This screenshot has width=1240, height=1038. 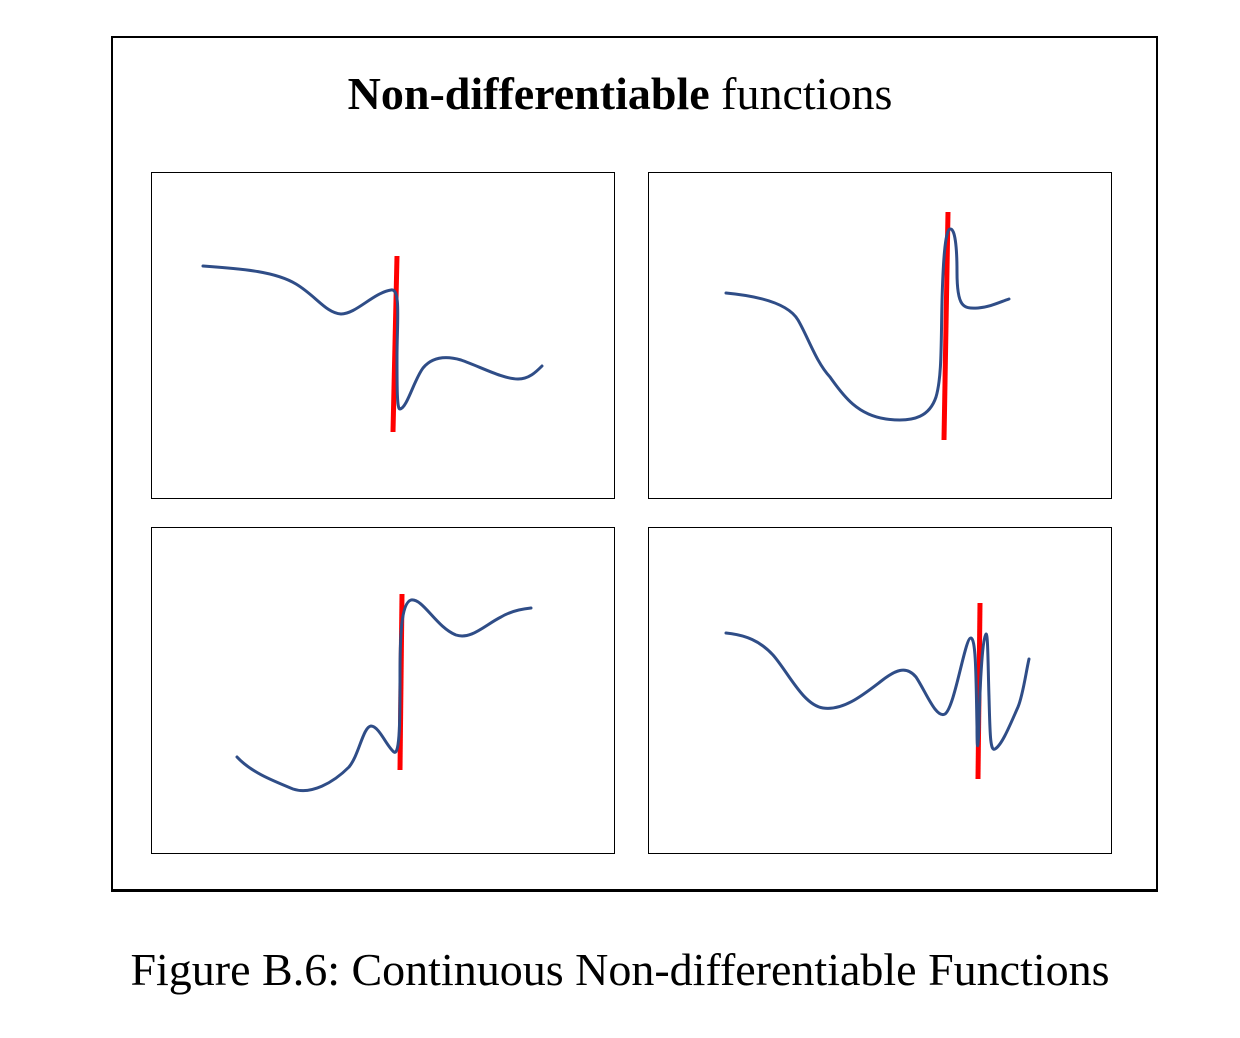 I want to click on panel-bottom-right-plot, so click(x=877, y=691).